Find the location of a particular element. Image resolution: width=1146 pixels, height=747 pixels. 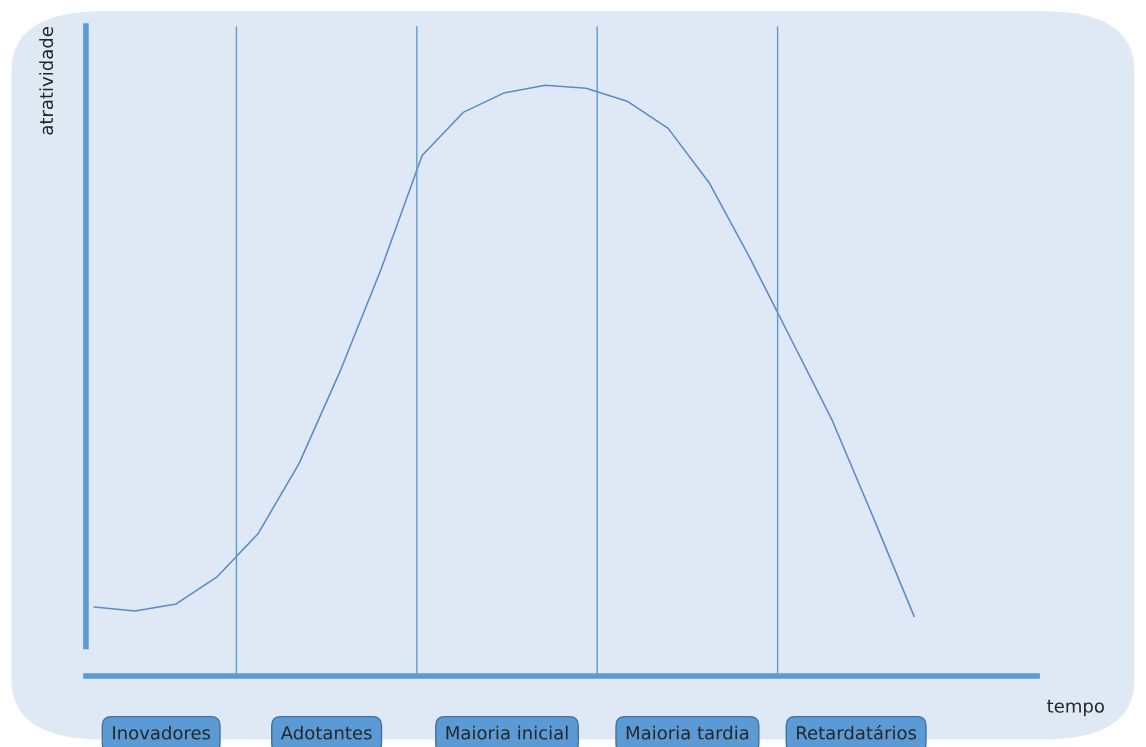

y-axis-title: atratividade is located at coordinates (46, 81).